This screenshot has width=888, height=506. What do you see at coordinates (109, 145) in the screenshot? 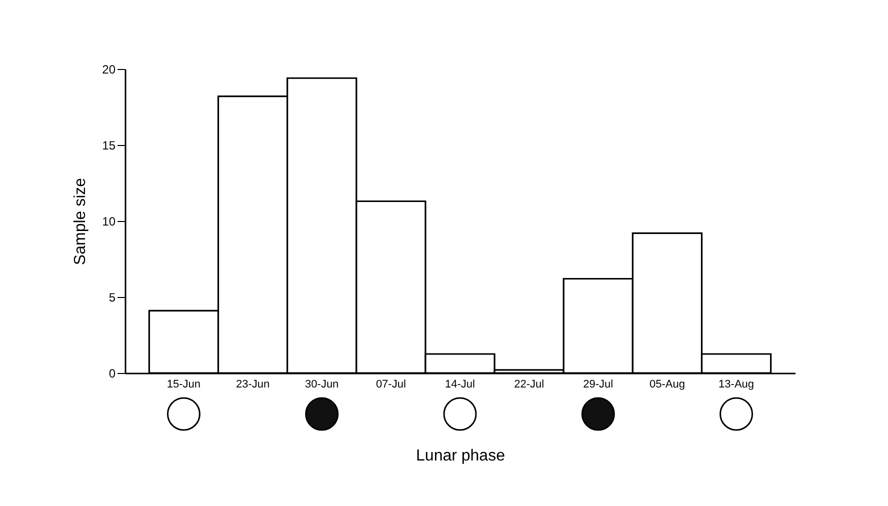
I see `y-tick-label: 15` at bounding box center [109, 145].